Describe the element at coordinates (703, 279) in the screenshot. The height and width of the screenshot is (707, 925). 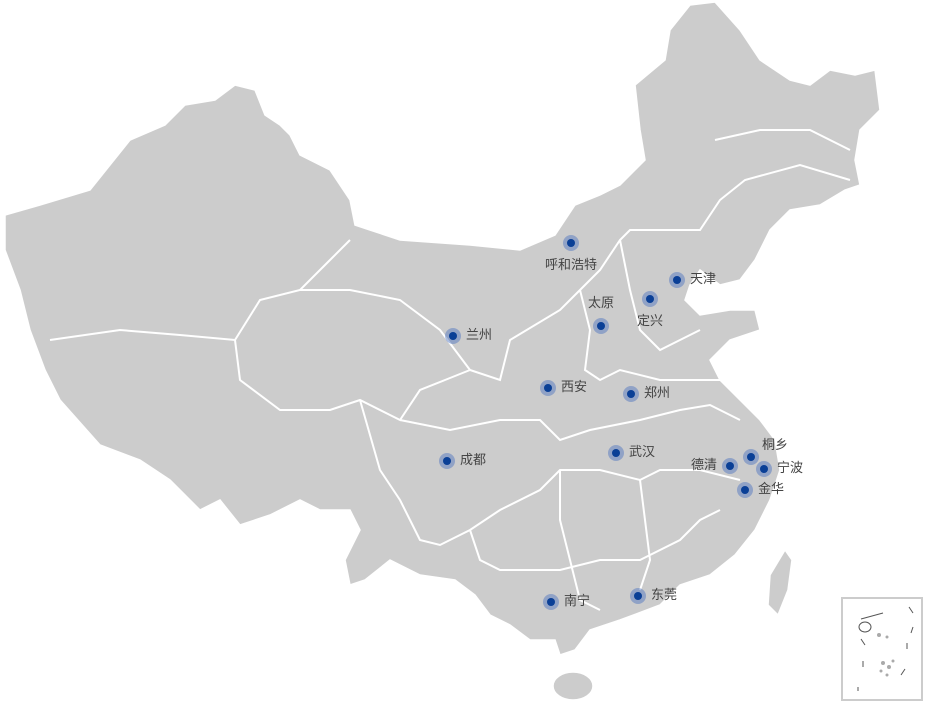
I see `city-label-tianjin: 天津` at that location.